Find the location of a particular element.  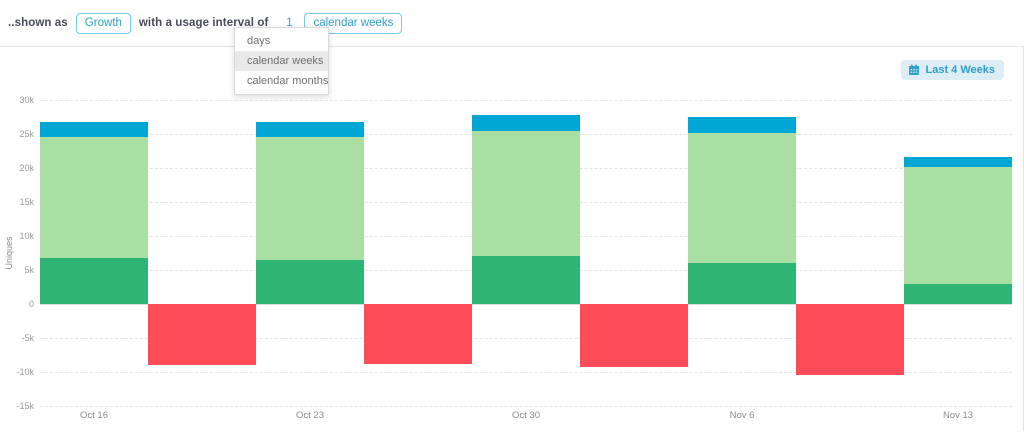

x-tick-label: Nov 13 is located at coordinates (958, 415).